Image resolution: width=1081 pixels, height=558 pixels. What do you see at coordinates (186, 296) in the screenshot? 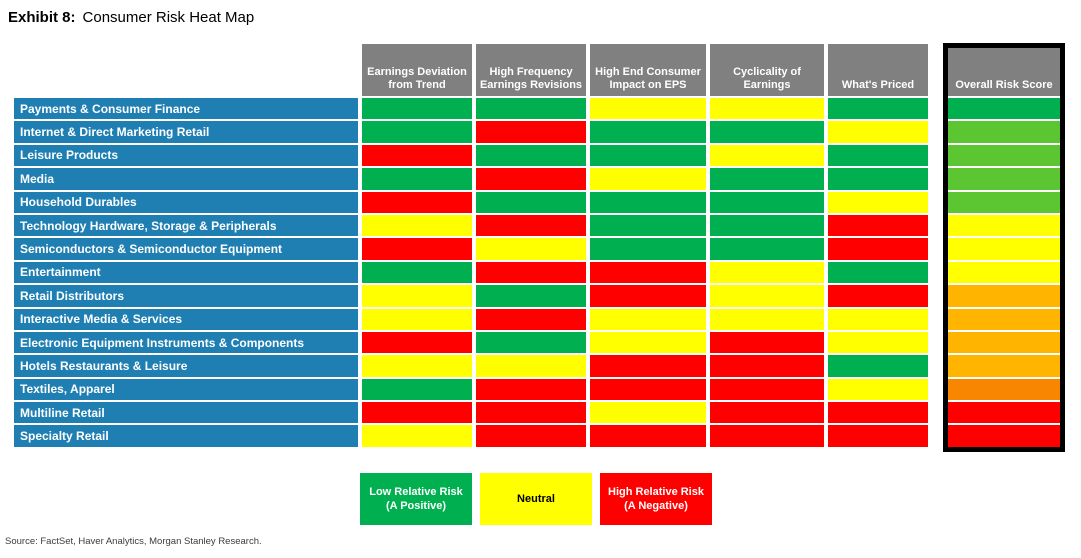
I see `row-label: Retail Distributors` at bounding box center [186, 296].